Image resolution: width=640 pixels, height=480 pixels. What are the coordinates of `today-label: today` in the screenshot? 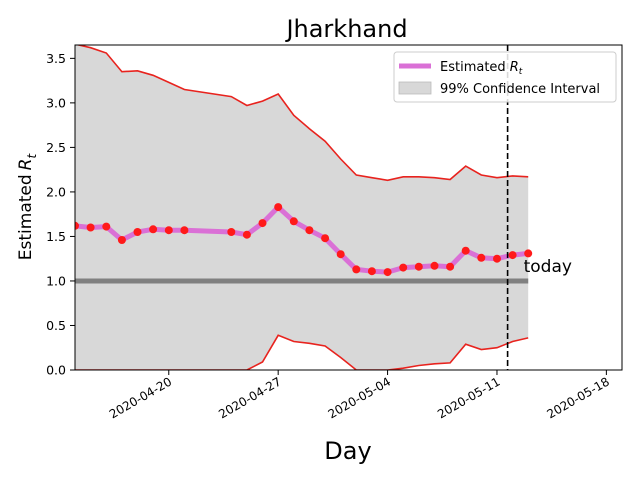 It's located at (548, 267).